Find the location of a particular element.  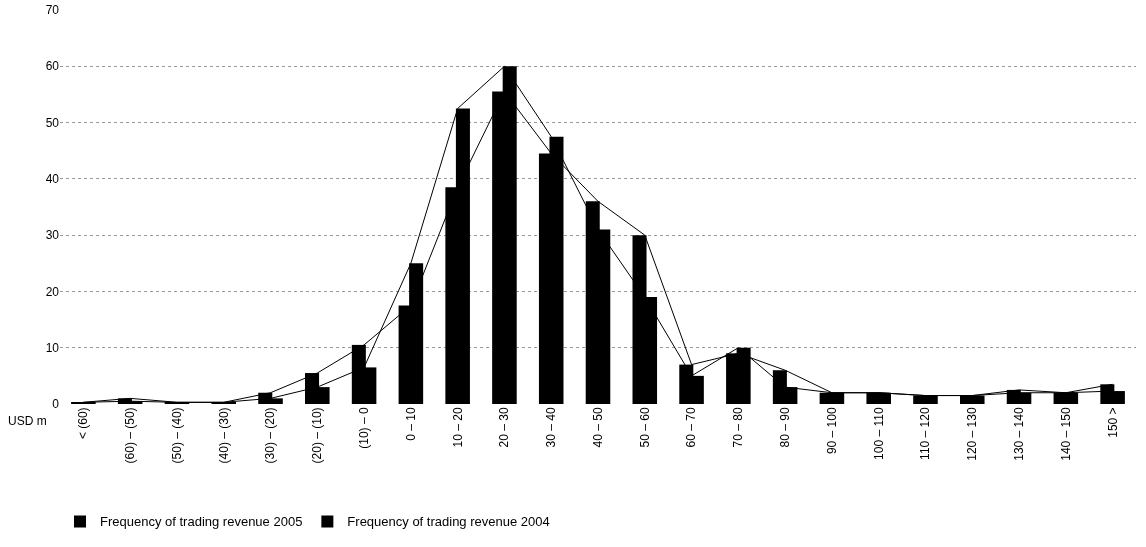

x-tick-label: 0 – 10 is located at coordinates (410, 424).